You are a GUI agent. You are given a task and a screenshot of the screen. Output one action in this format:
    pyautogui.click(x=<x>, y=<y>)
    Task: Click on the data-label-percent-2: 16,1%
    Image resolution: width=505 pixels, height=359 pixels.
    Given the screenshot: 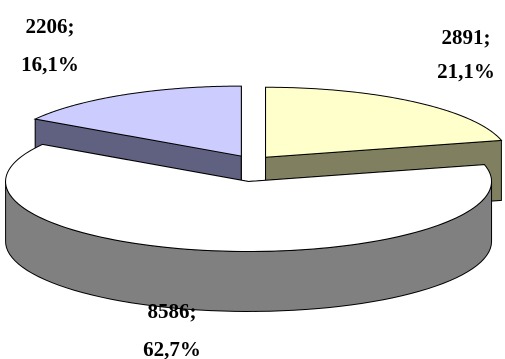 What is the action you would take?
    pyautogui.click(x=50, y=64)
    